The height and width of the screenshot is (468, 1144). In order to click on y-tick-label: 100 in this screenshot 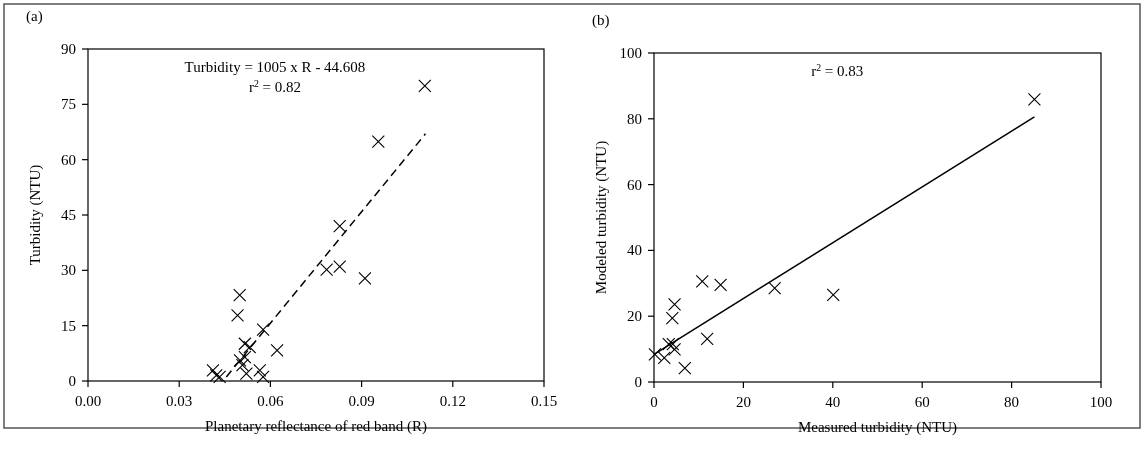, I will do `click(630, 53)`.